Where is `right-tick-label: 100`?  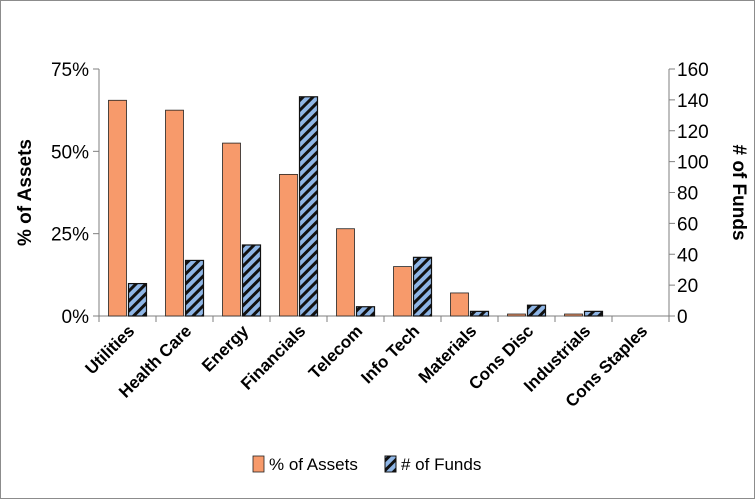
right-tick-label: 100 is located at coordinates (693, 163).